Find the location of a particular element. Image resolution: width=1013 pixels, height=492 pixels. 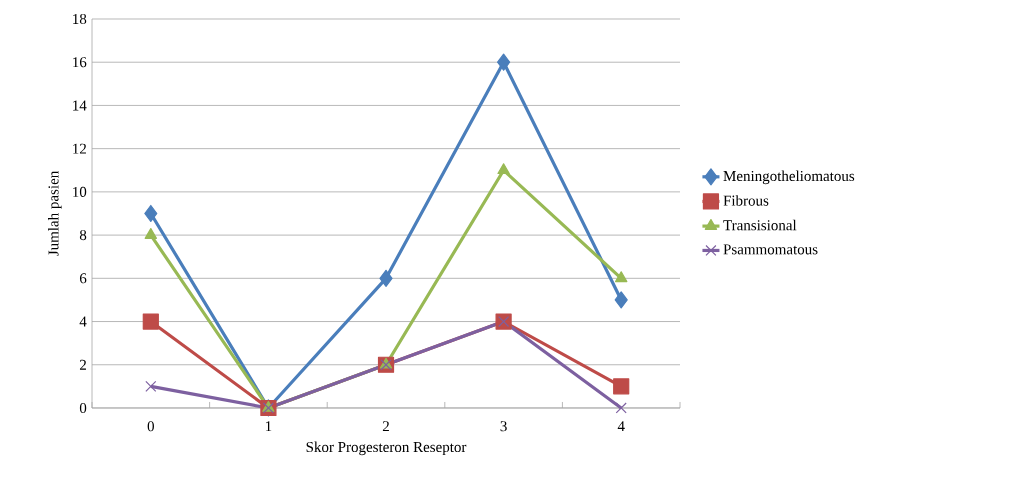

x-tick-label: 3 is located at coordinates (503, 426).